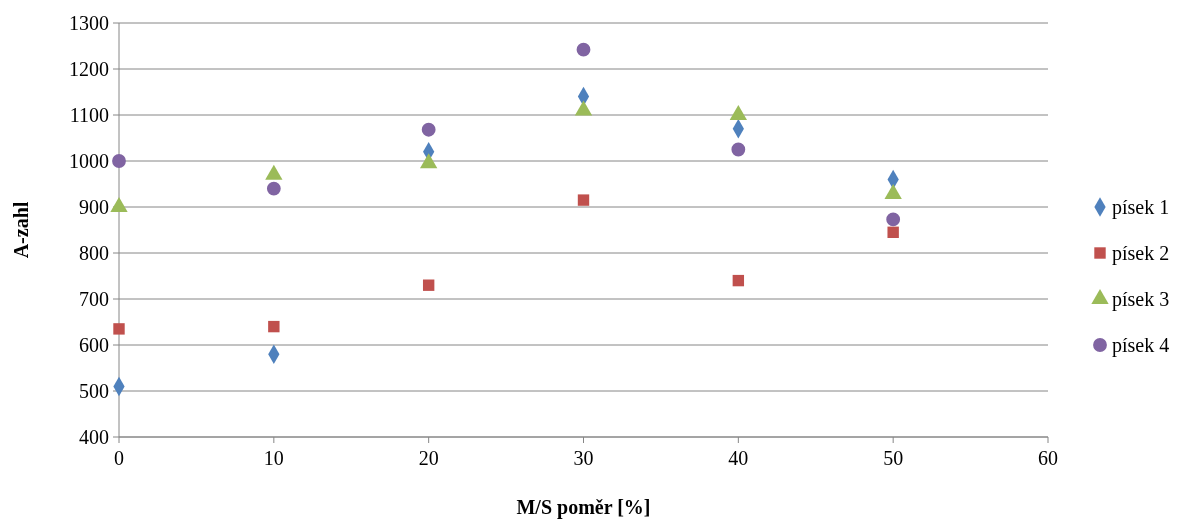 This screenshot has width=1201, height=519. Describe the element at coordinates (94, 207) in the screenshot. I see `y-tick-label: 900` at that location.